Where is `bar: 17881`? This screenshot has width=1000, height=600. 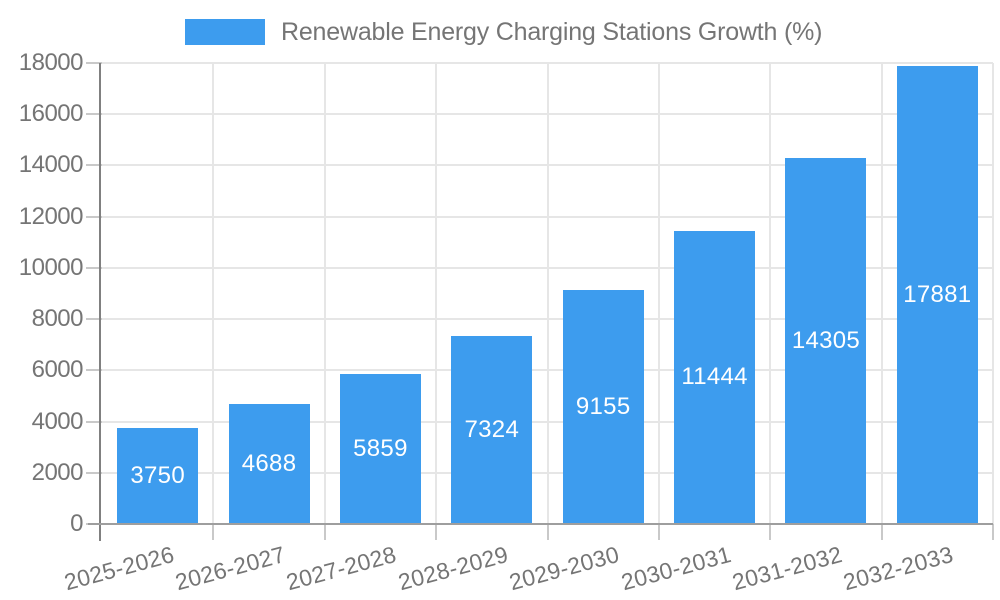 bar: 17881 is located at coordinates (937, 295).